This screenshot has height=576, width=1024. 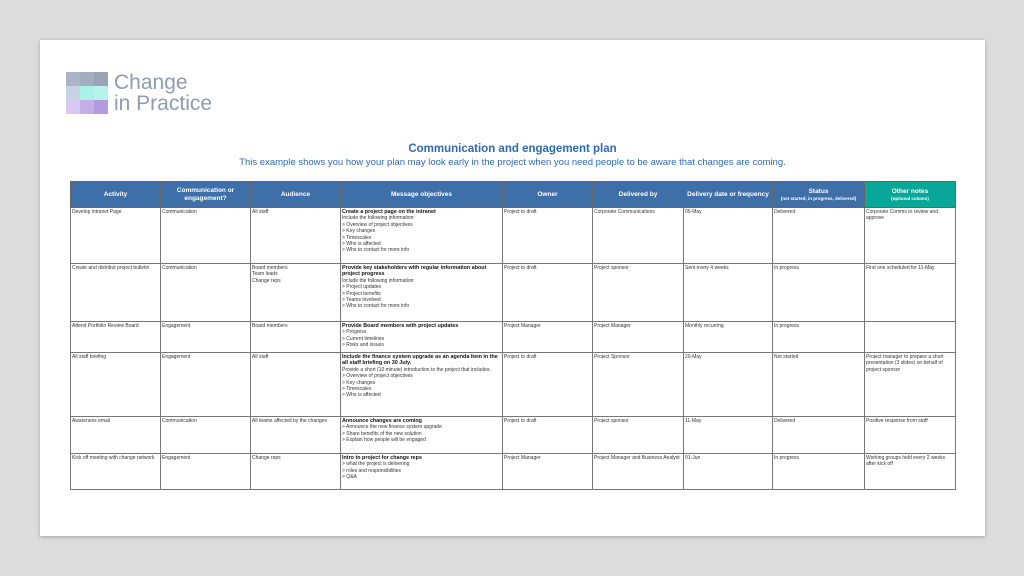 What do you see at coordinates (115, 435) in the screenshot?
I see `activity-cell: Awareness email` at bounding box center [115, 435].